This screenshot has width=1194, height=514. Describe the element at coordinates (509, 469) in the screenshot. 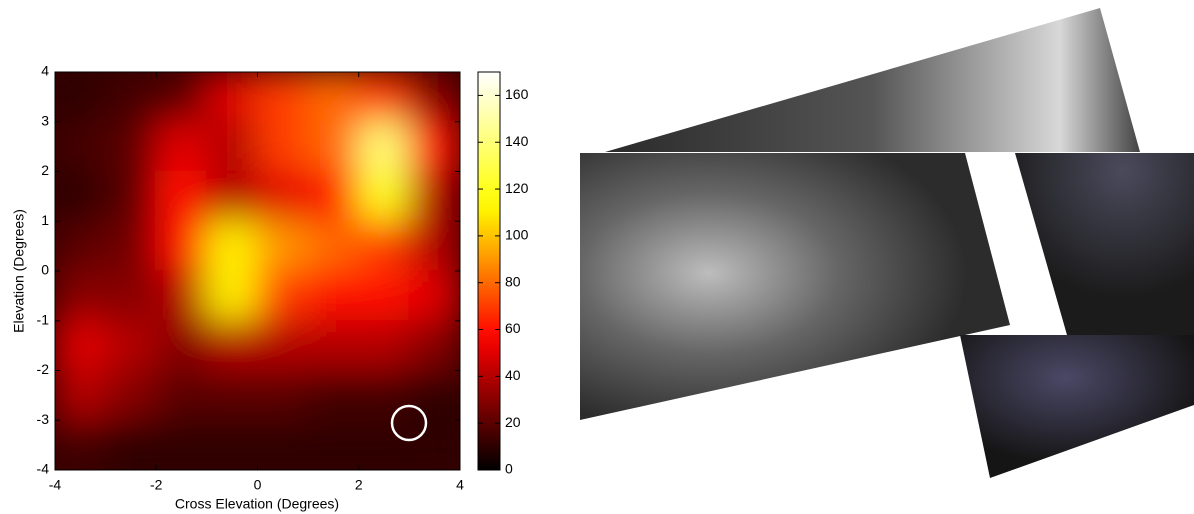

I see `colorbar-tick-label: 0` at that location.